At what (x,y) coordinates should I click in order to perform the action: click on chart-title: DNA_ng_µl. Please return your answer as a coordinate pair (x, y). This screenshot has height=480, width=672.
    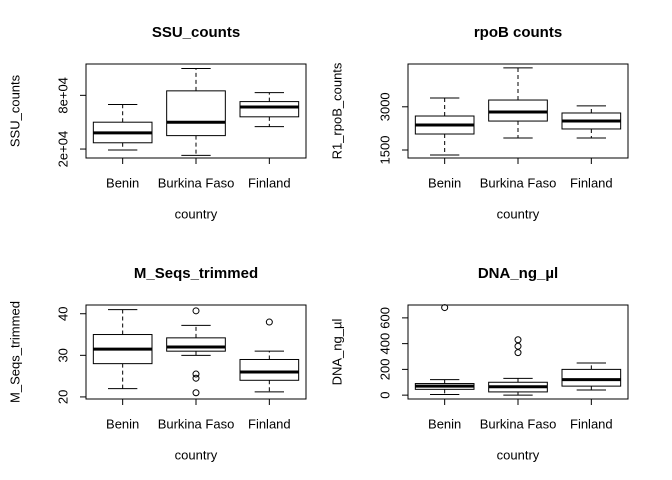
    Looking at the image, I should click on (518, 273).